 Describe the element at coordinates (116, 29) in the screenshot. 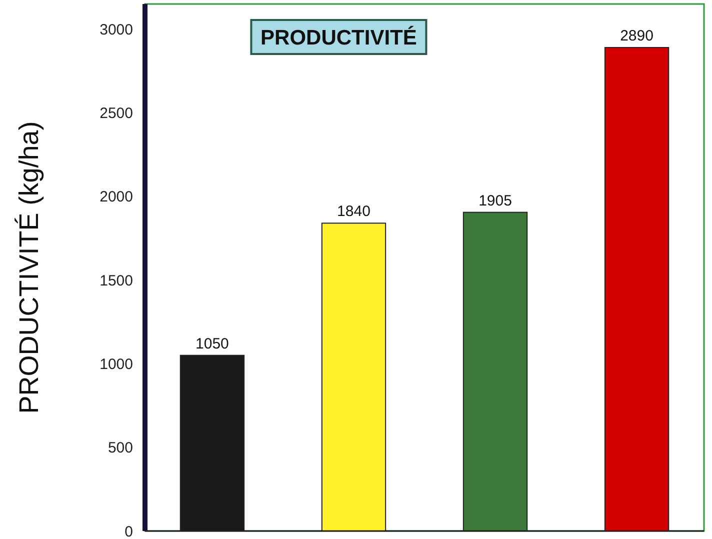

I see `y-tick-label: 3000` at that location.